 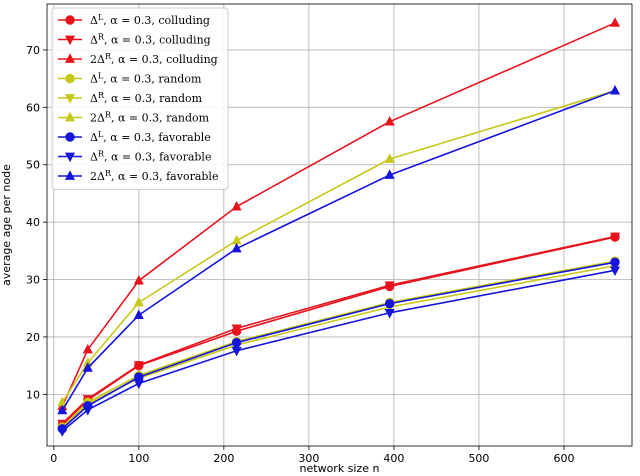 What do you see at coordinates (150, 117) in the screenshot?
I see `legend-label: 2ΔR, α = 0.3, random` at bounding box center [150, 117].